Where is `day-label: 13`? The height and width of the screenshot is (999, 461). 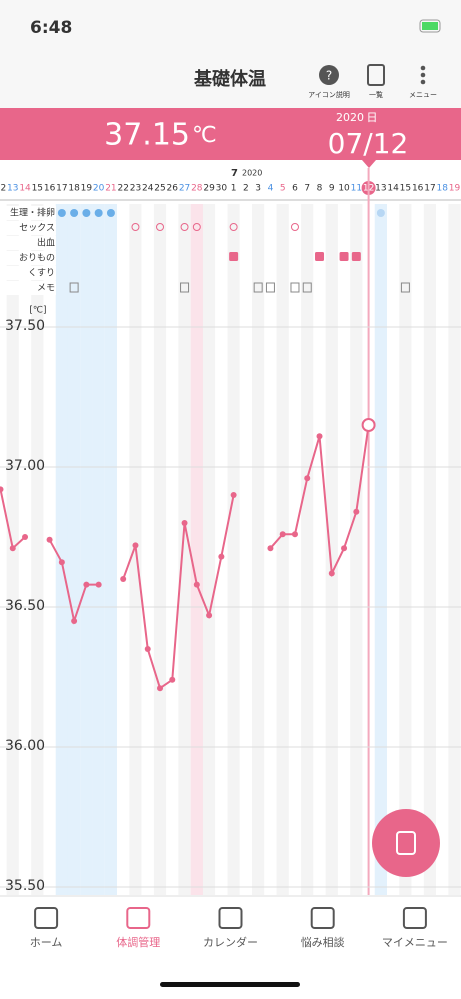 day-label: 13 is located at coordinates (12, 189).